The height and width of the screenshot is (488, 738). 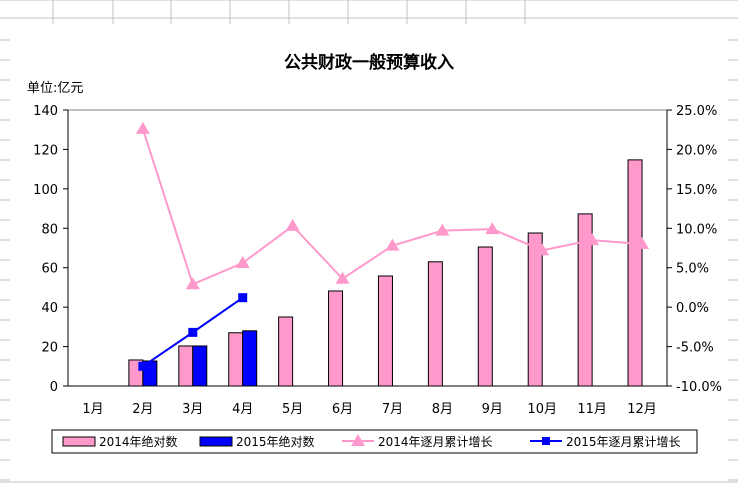 I want to click on right-tick-label: -5.0%, so click(x=695, y=348).